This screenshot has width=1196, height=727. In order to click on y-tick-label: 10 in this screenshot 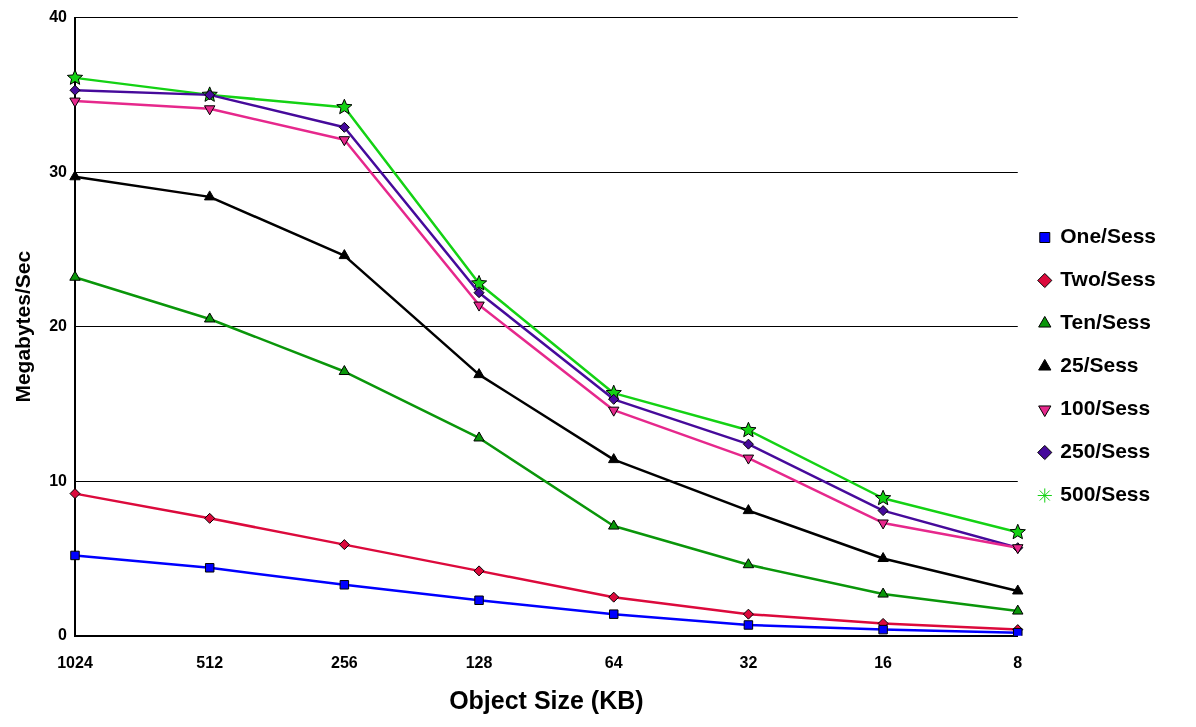, I will do `click(58, 480)`.